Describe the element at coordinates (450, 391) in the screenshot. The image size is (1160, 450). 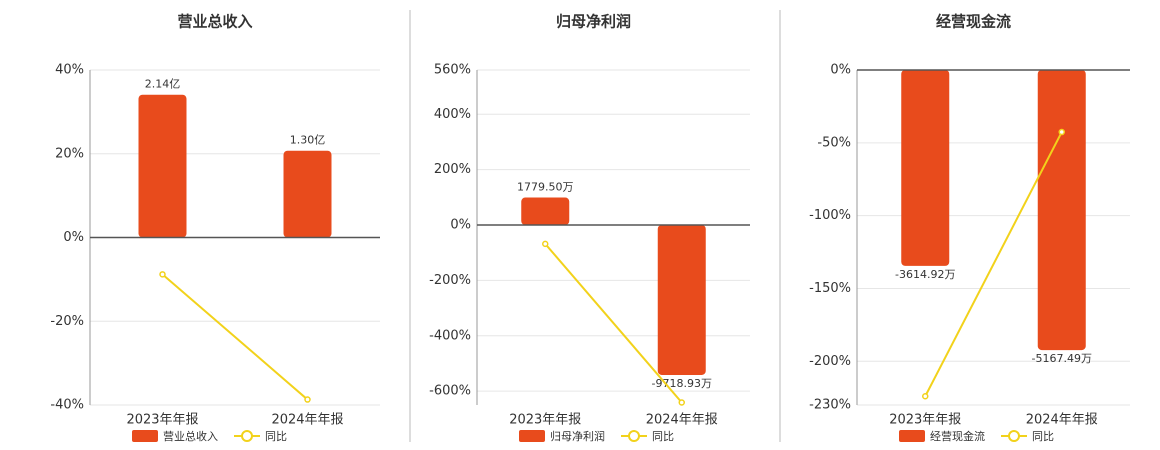
I see `y-tick-label: -600%` at that location.